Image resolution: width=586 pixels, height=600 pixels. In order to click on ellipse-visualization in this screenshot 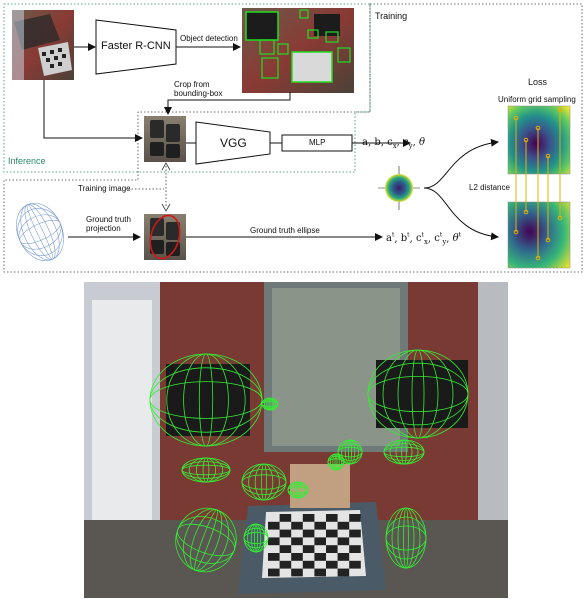, I will do `click(399, 188)`.